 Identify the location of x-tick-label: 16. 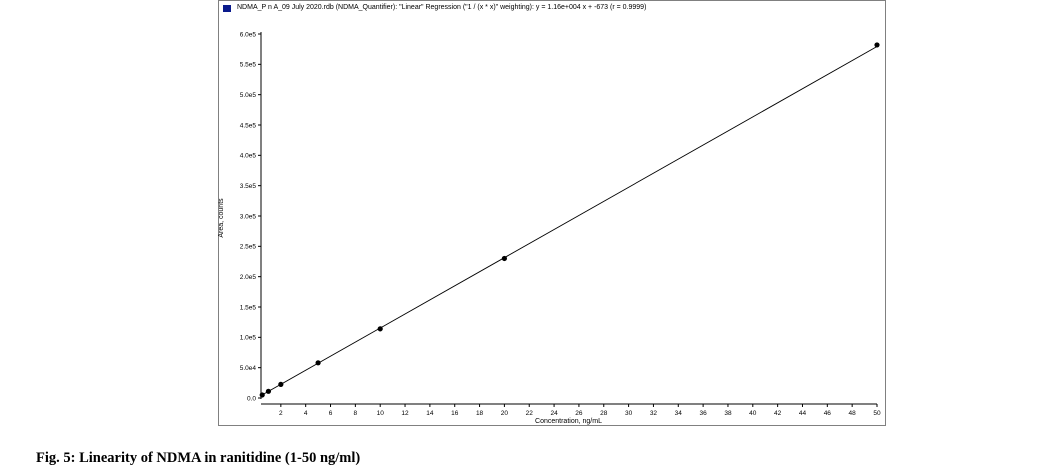
(455, 413).